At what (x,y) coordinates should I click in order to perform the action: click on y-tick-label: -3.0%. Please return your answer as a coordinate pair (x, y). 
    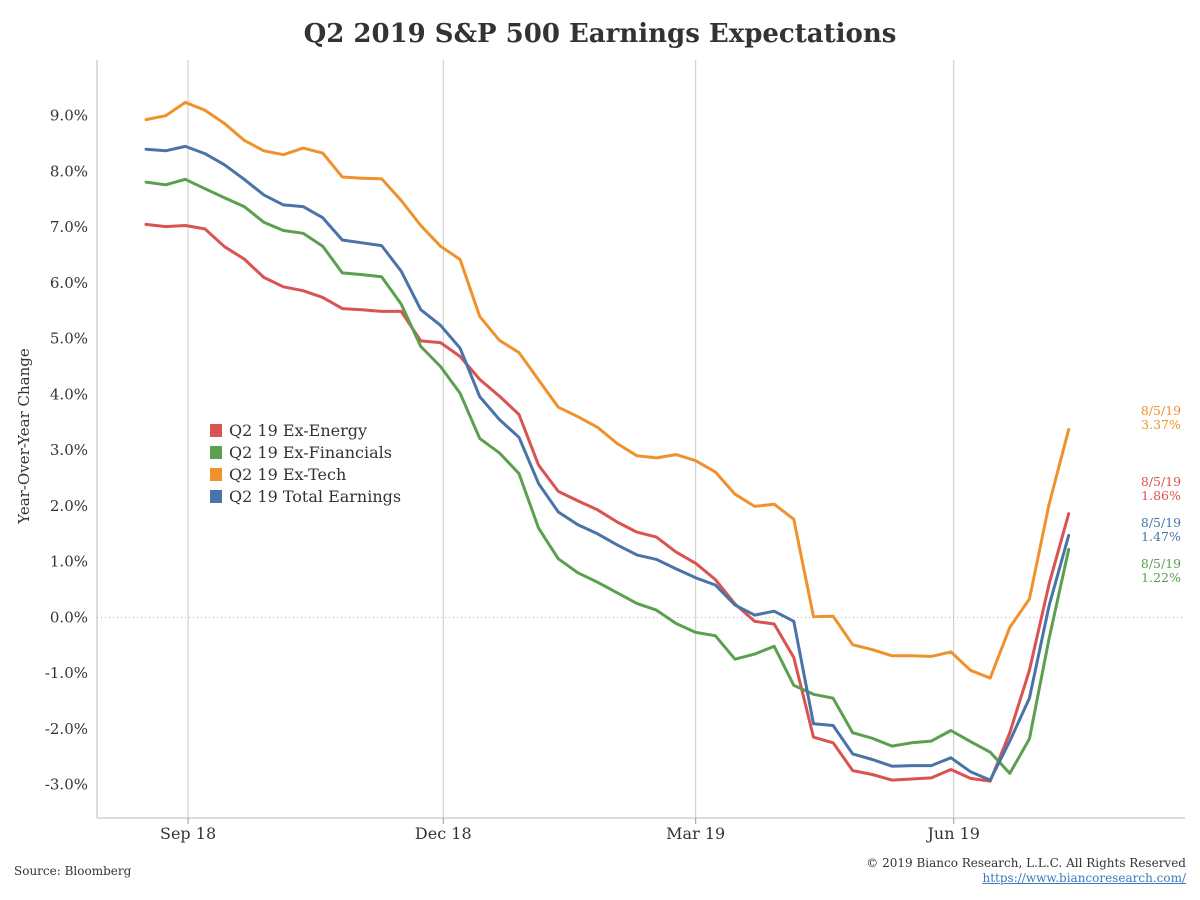
    Looking at the image, I should click on (66, 785).